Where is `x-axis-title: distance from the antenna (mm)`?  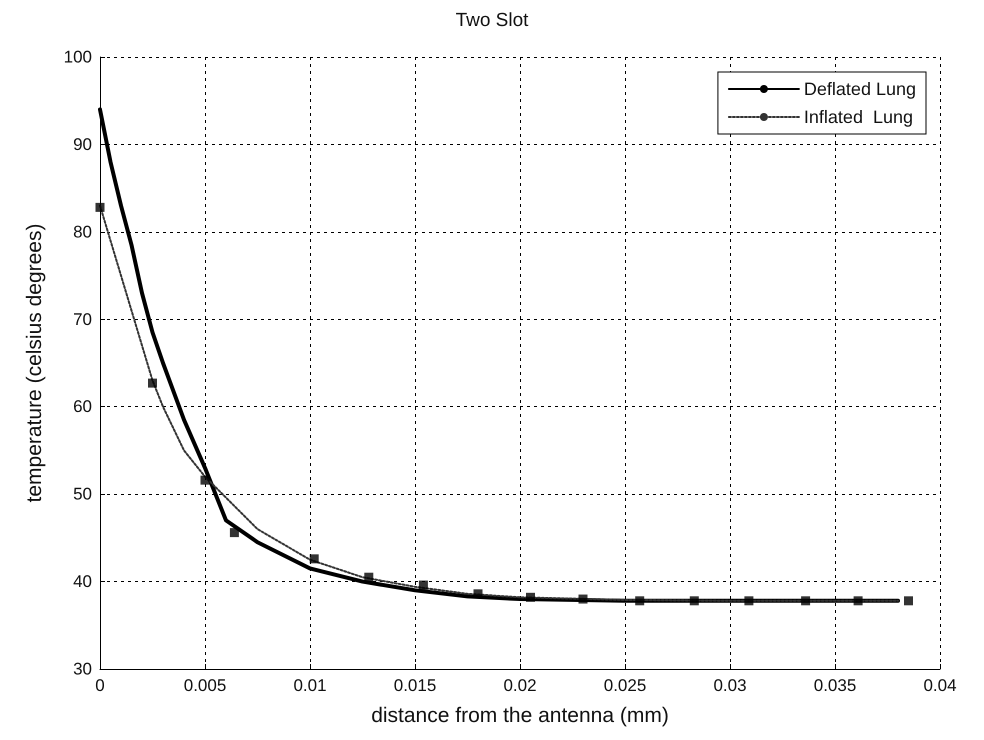 x-axis-title: distance from the antenna (mm) is located at coordinates (520, 715).